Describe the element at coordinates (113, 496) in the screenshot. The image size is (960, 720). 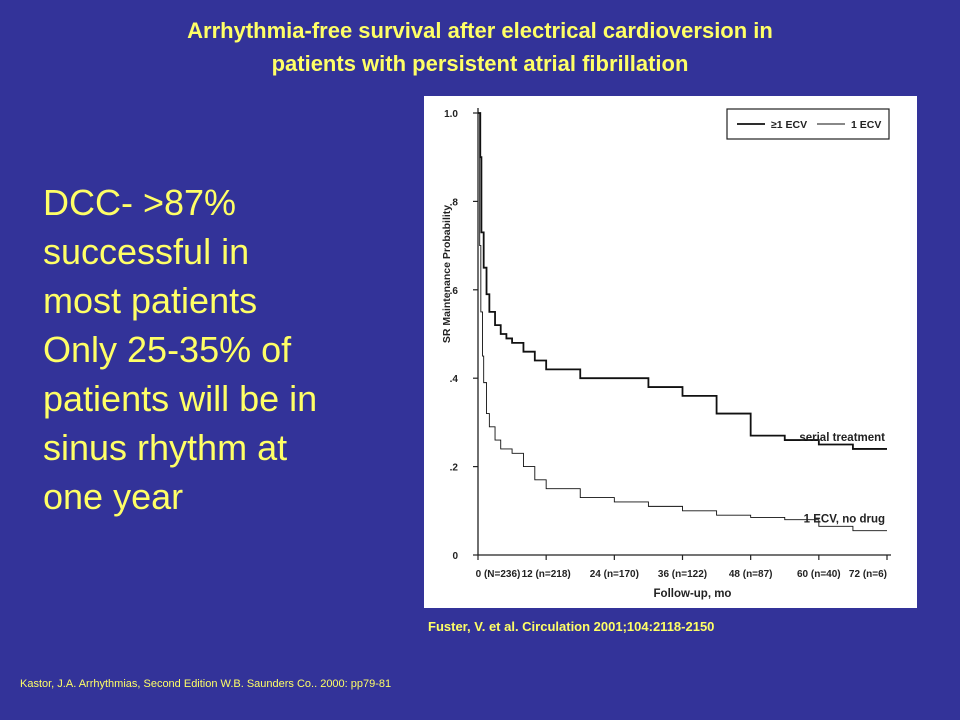
I see `bullet-line-7: one year` at that location.